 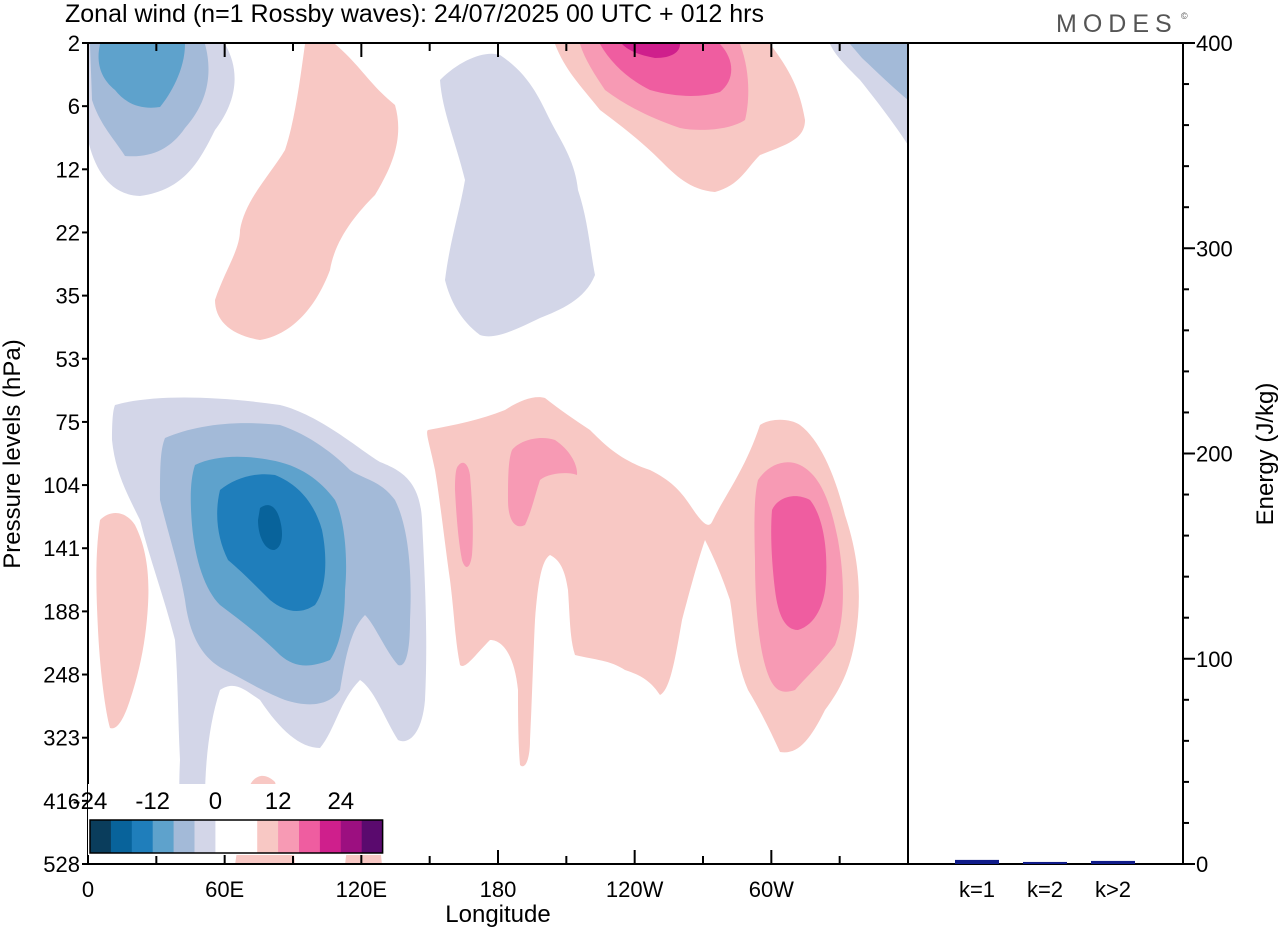 I want to click on contour-easterly-column, so click(x=517, y=195).